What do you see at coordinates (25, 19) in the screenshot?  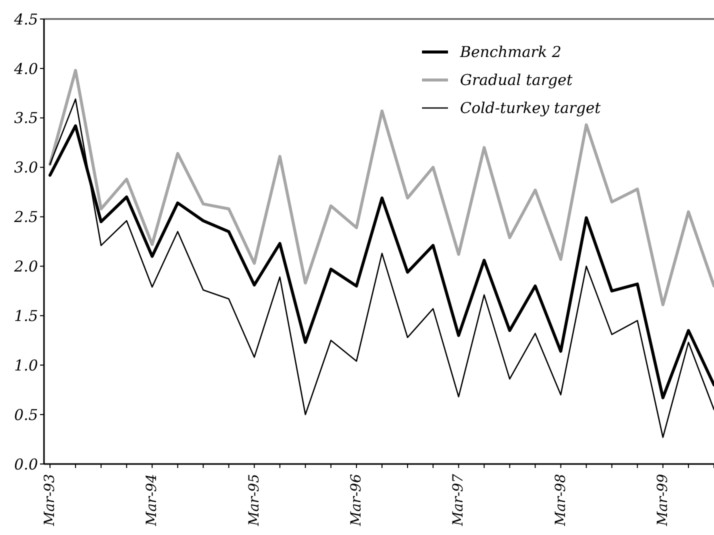 I see `y-tick-label: 4.5` at bounding box center [25, 19].